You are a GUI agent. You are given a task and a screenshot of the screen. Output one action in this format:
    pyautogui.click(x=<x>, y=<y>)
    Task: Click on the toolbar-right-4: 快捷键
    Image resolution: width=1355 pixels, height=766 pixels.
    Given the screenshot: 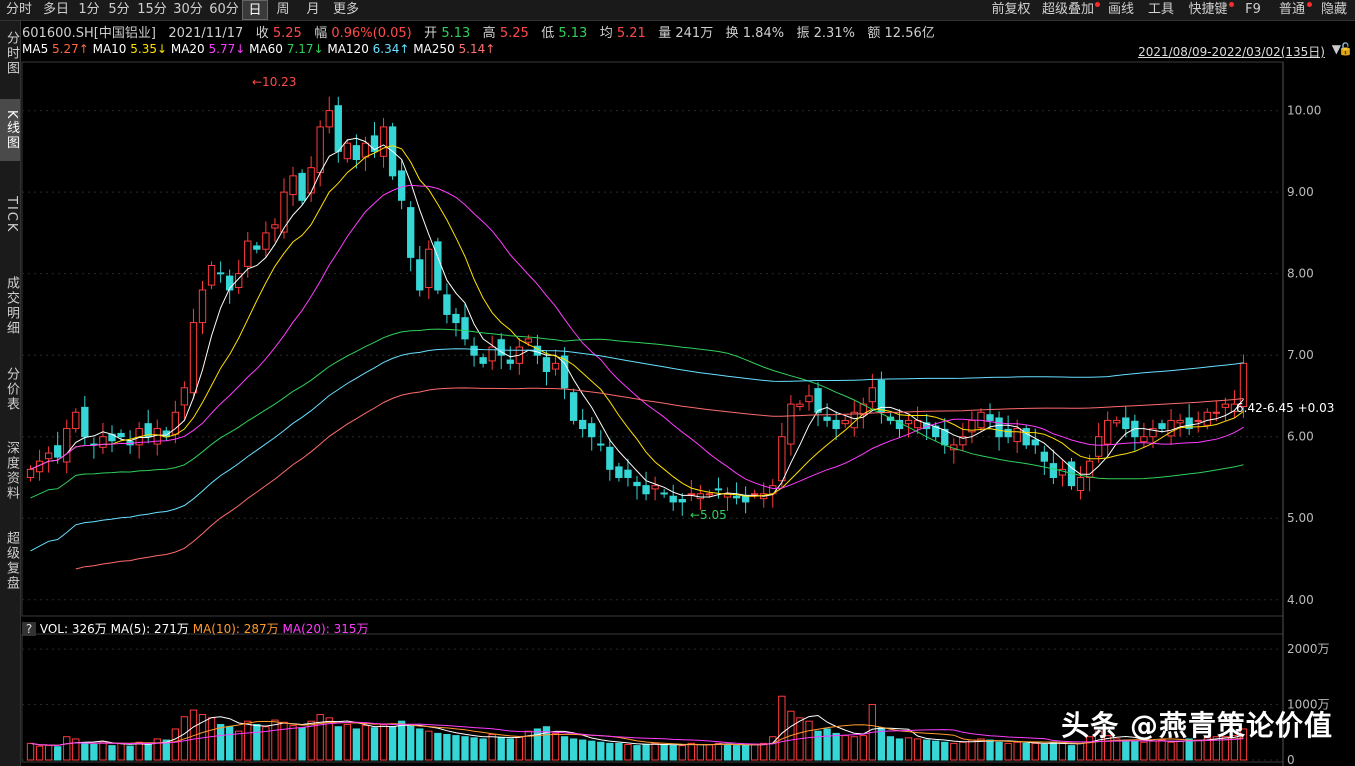 What is the action you would take?
    pyautogui.click(x=1208, y=9)
    